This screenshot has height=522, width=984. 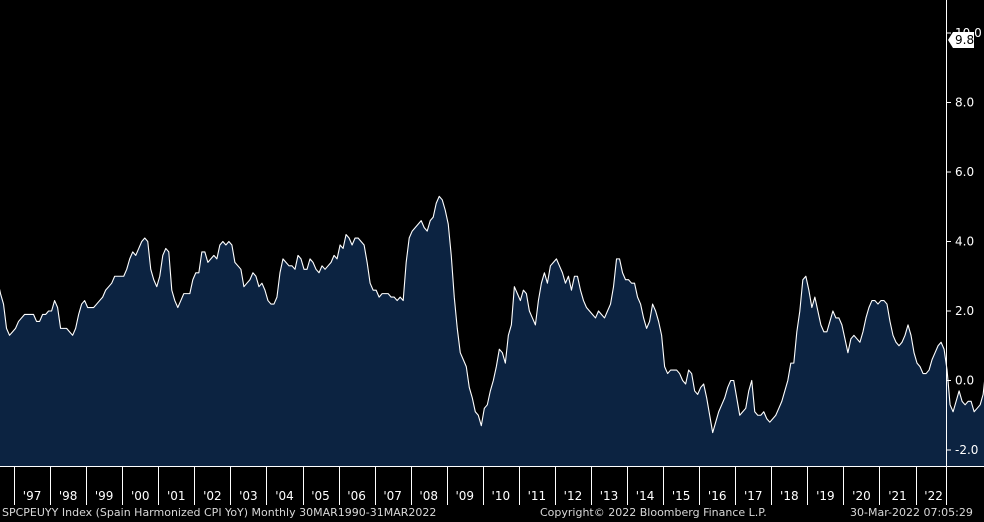 What do you see at coordinates (966, 450) in the screenshot?
I see `y-tick-label: -2.0` at bounding box center [966, 450].